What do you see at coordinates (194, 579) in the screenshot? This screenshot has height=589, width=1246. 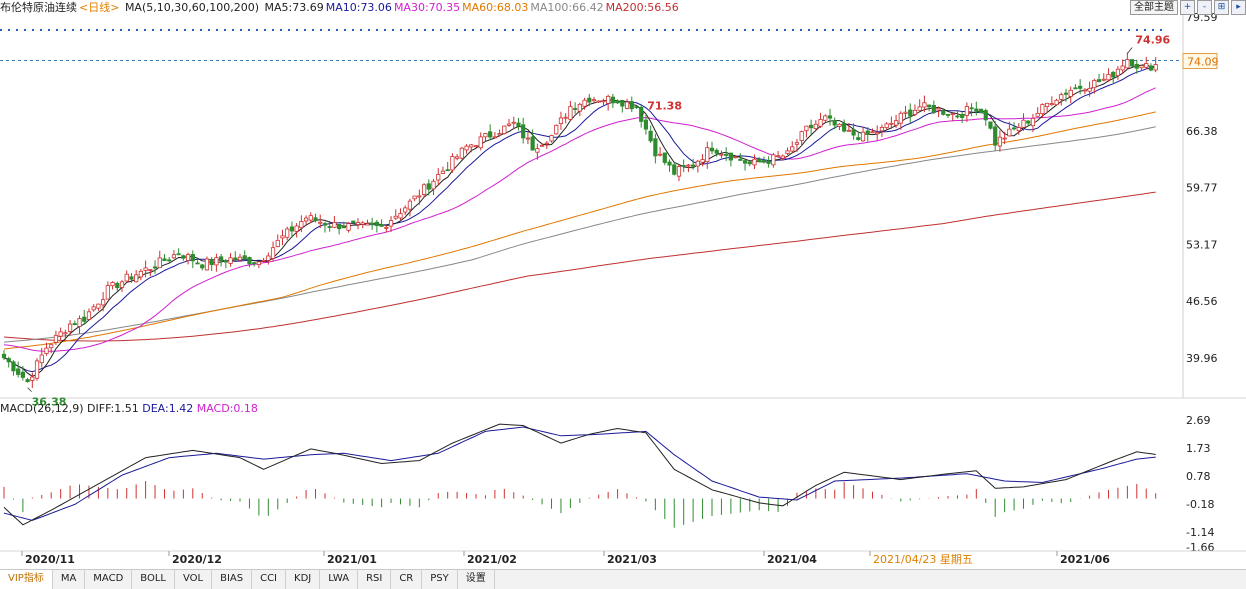 I see `tab-4: VOL` at bounding box center [194, 579].